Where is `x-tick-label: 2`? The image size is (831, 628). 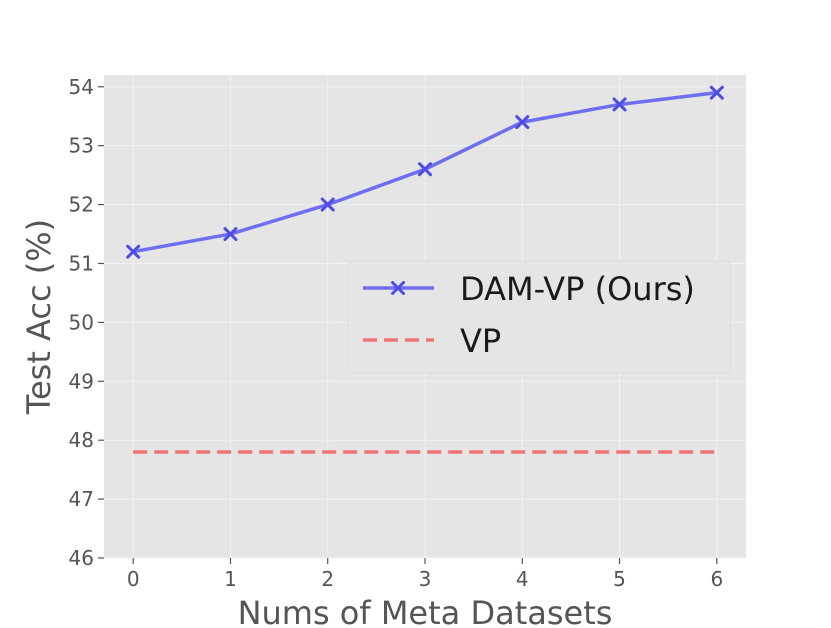 x-tick-label: 2 is located at coordinates (327, 579).